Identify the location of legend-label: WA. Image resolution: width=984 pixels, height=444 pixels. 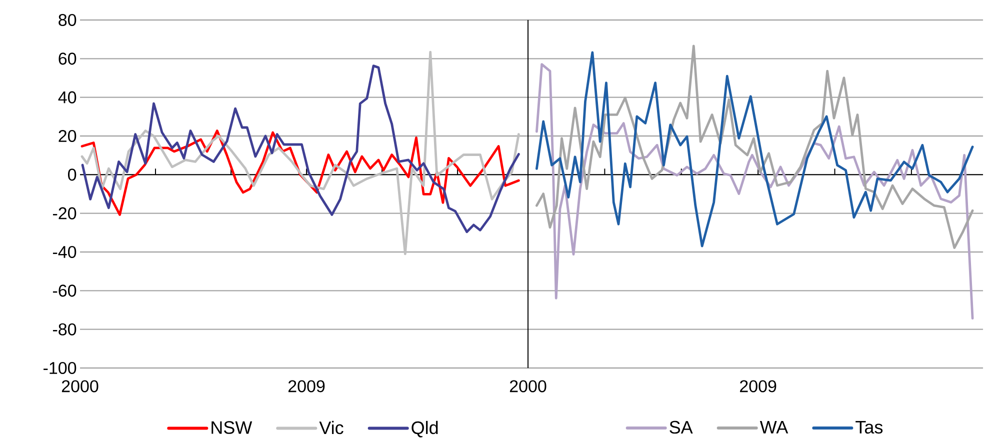
(774, 427).